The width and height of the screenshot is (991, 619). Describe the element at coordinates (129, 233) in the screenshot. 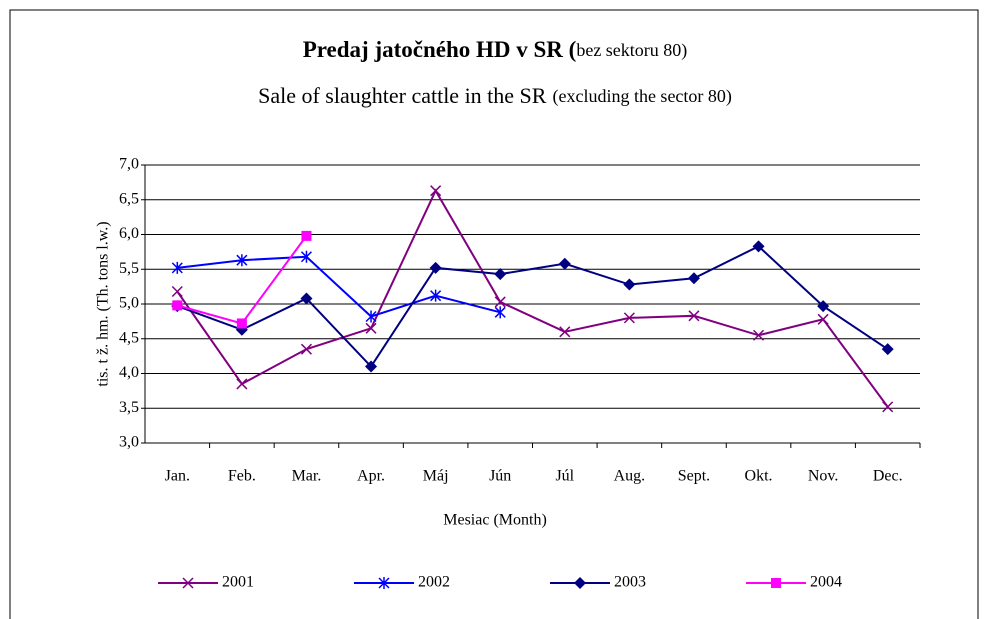

I see `y-tick-label: 6,0` at that location.